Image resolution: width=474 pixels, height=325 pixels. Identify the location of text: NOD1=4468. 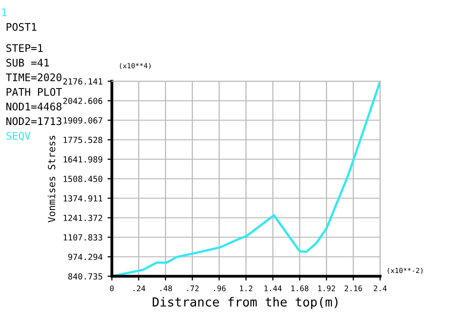
(34, 106).